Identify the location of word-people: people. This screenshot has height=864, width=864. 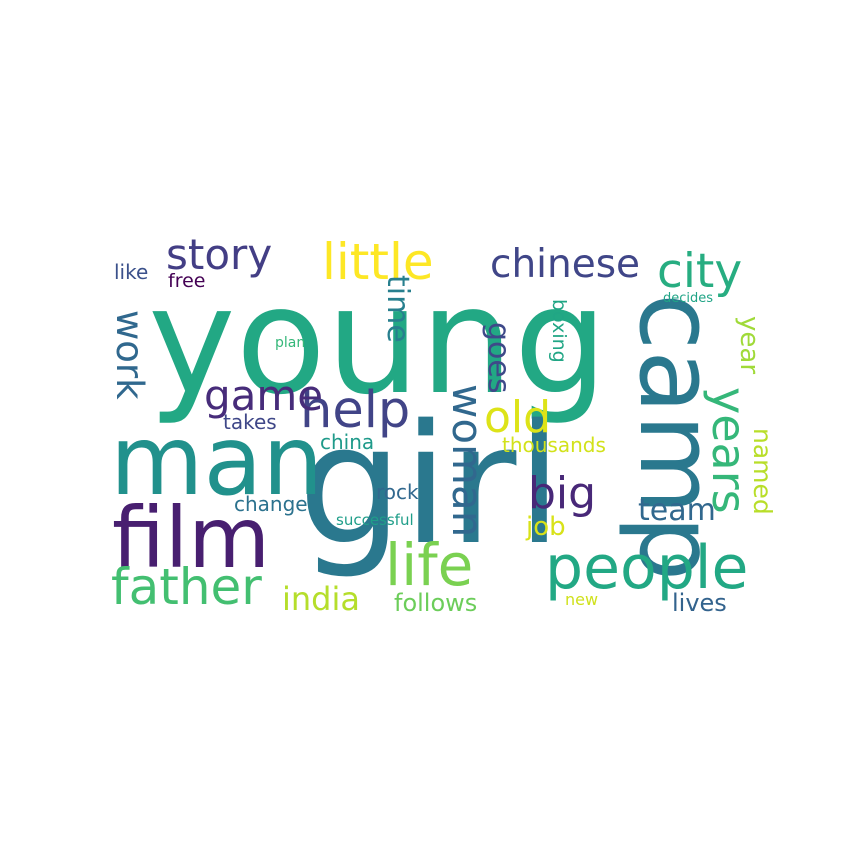
(647, 568).